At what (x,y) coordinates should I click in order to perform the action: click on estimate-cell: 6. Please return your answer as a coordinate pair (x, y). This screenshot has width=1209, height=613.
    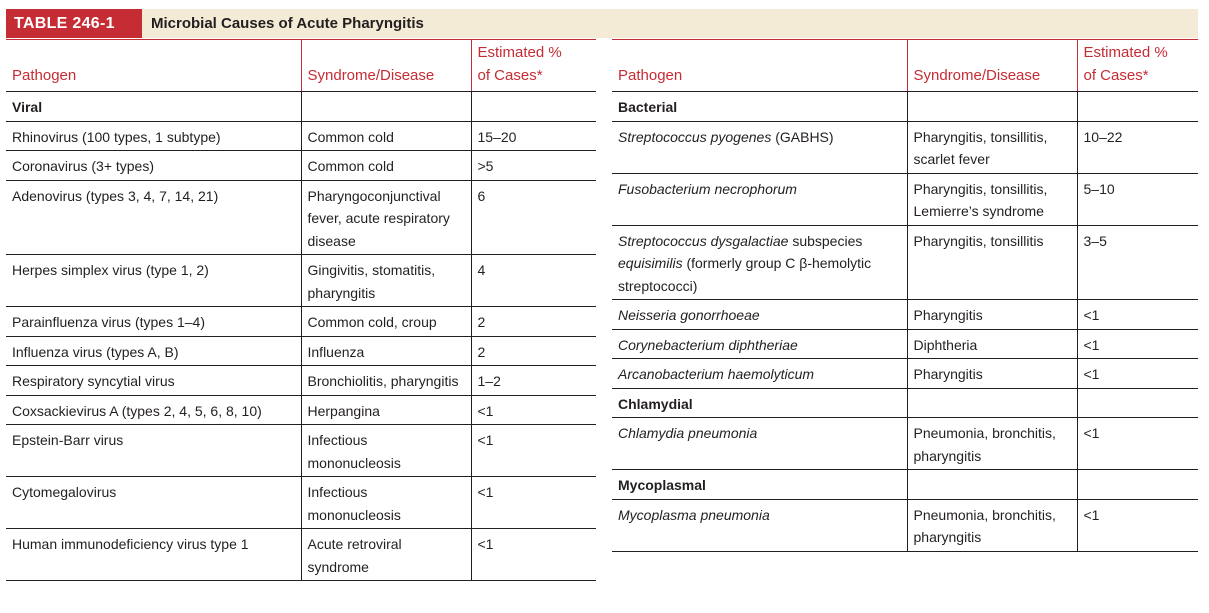
    Looking at the image, I should click on (533, 217).